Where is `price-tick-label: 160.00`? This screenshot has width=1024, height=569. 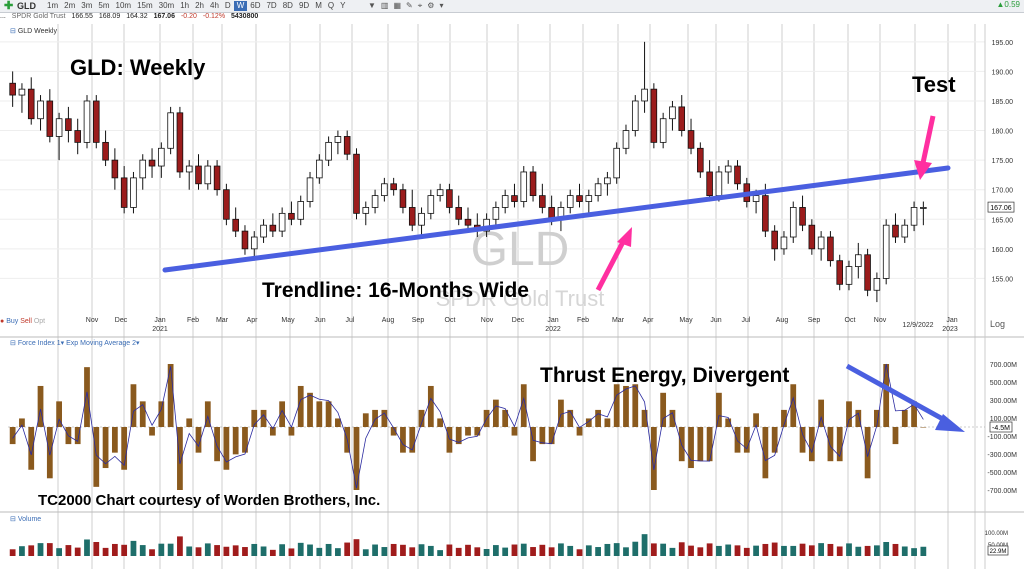 price-tick-label: 160.00 is located at coordinates (1003, 250).